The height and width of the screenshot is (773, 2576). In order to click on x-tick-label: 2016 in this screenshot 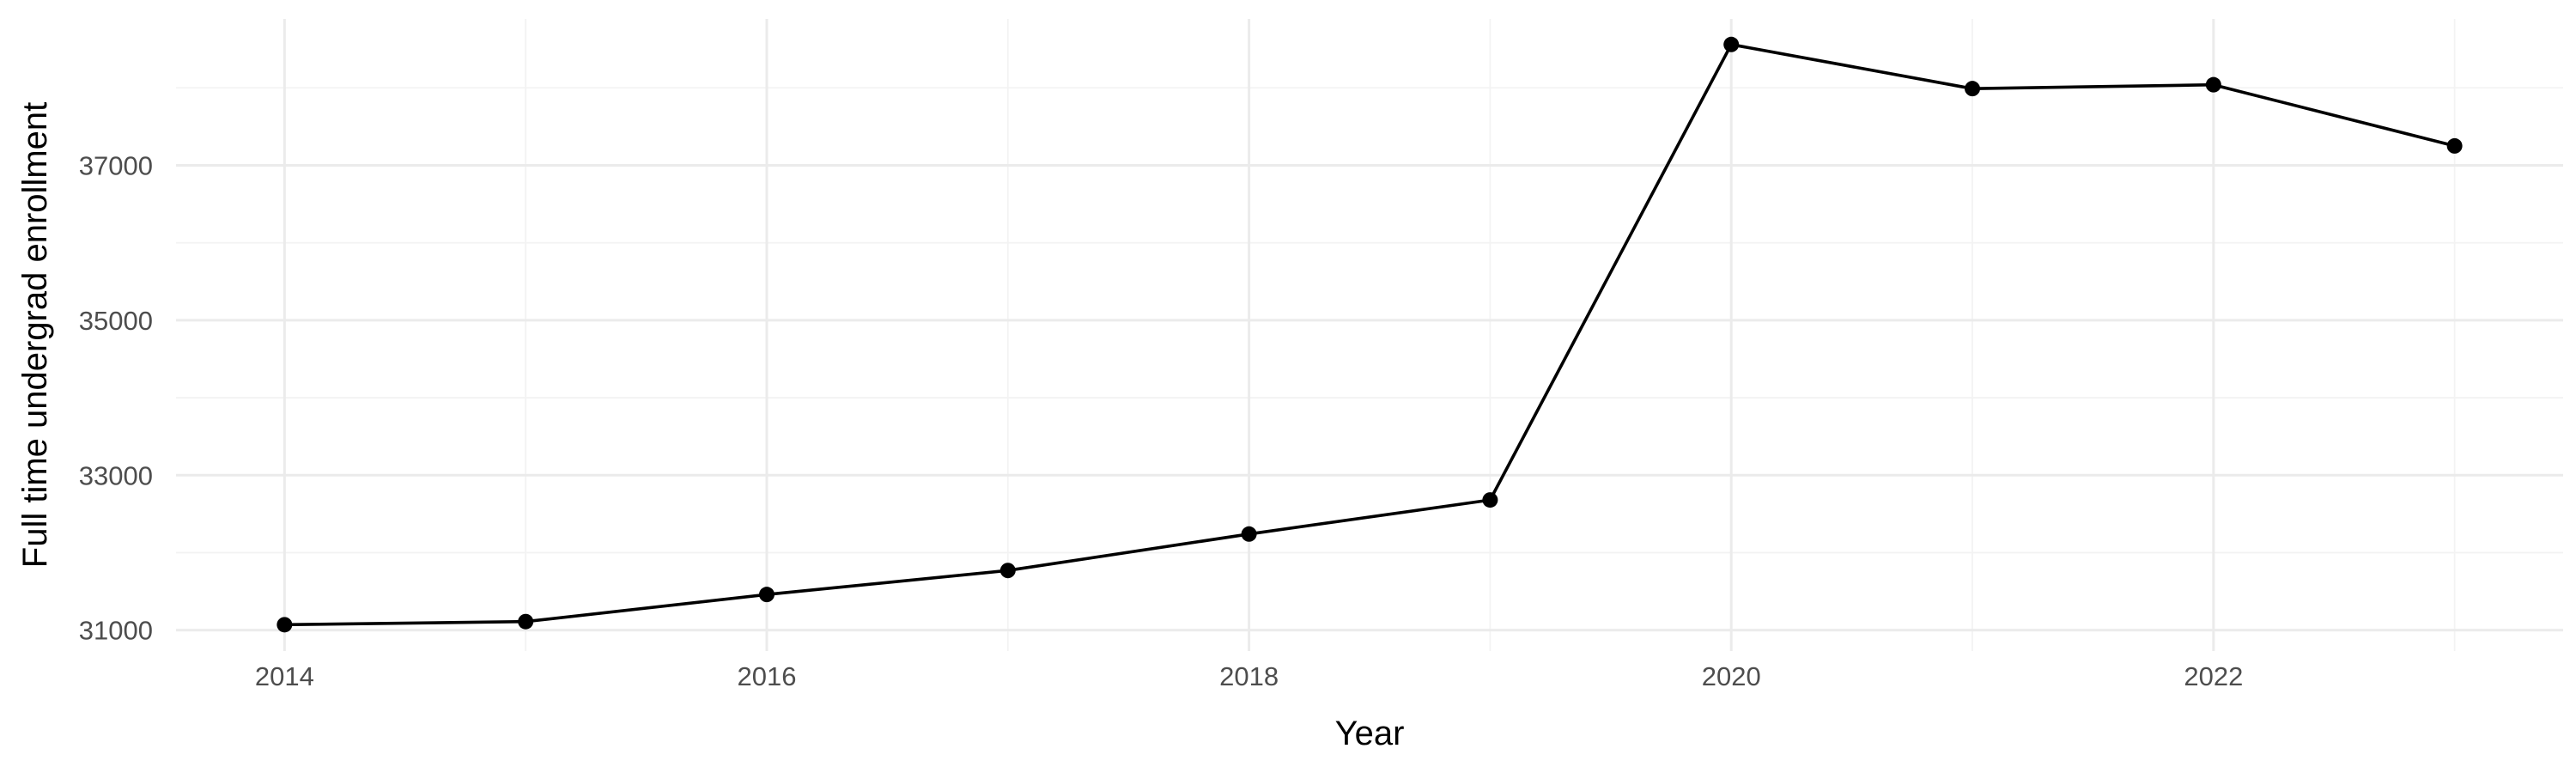, I will do `click(766, 676)`.